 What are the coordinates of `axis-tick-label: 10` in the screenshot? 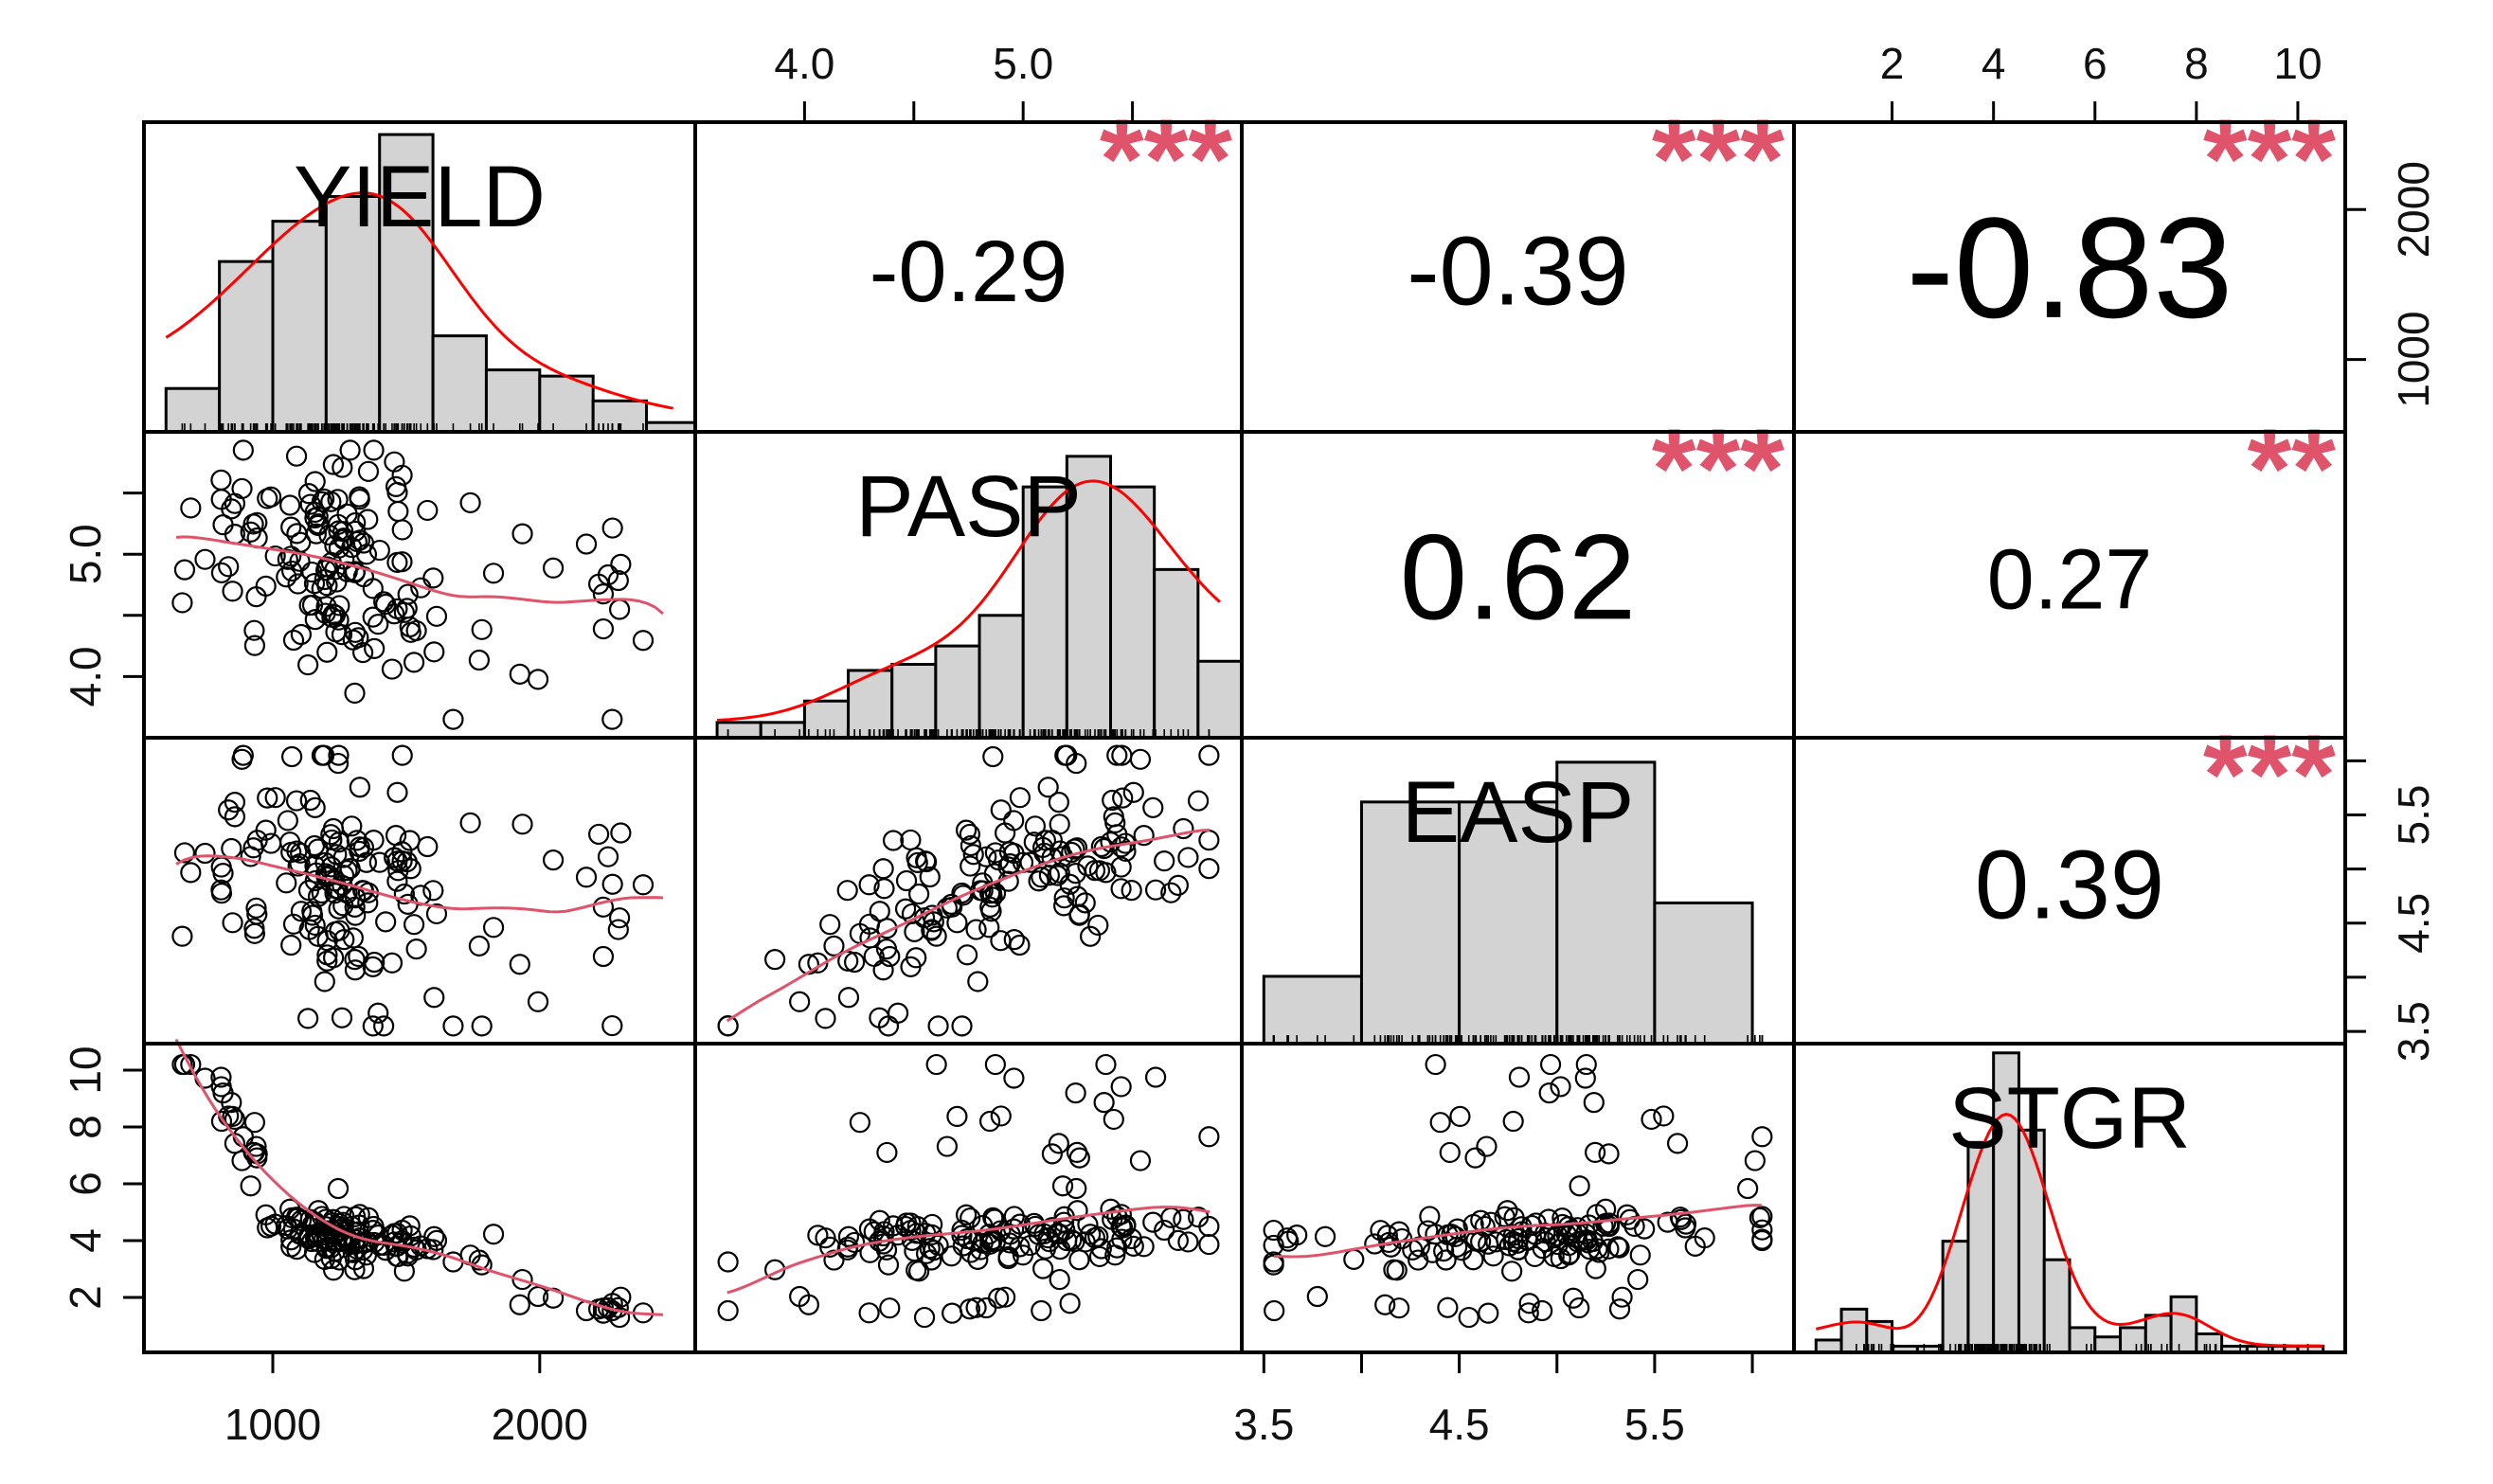 It's located at (2298, 63).